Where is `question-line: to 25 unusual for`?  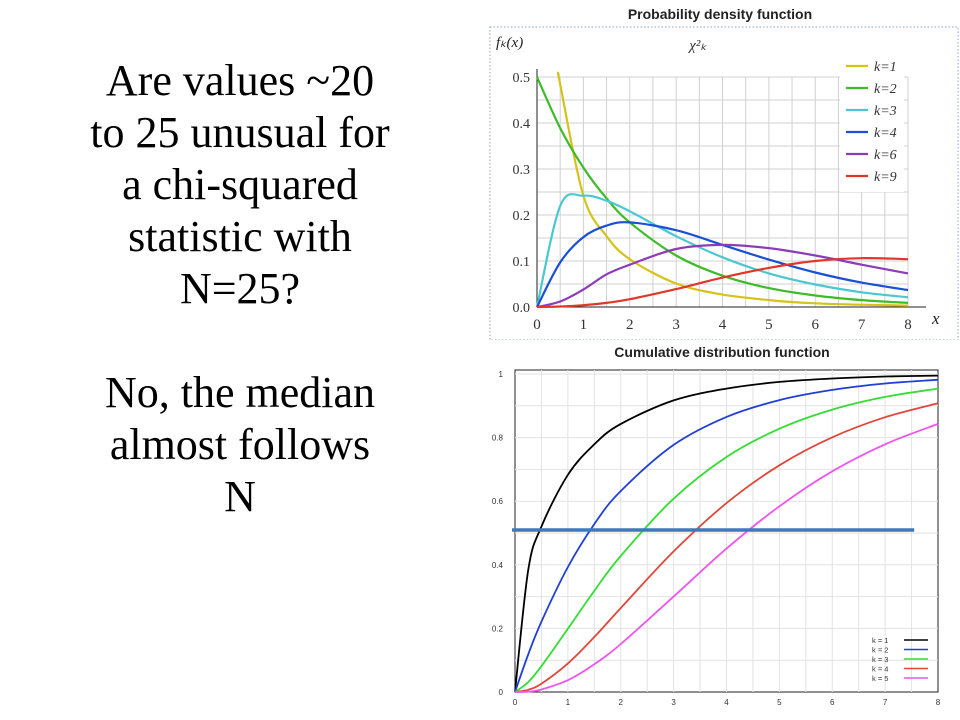
question-line: to 25 unusual for is located at coordinates (240, 132).